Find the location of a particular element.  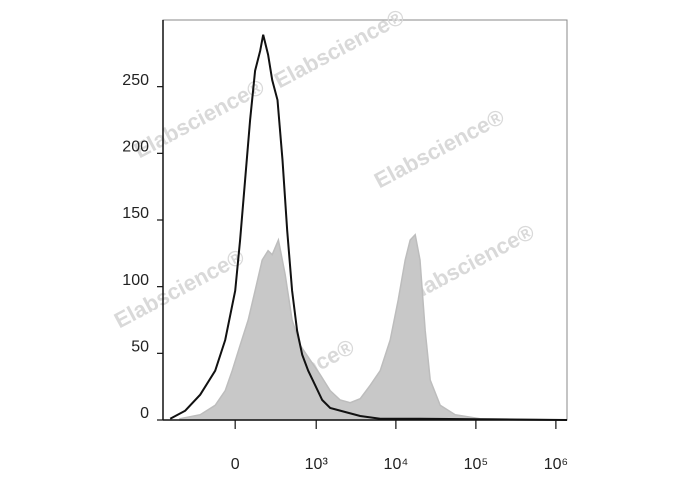

x-tick-label: 0 is located at coordinates (235, 464).